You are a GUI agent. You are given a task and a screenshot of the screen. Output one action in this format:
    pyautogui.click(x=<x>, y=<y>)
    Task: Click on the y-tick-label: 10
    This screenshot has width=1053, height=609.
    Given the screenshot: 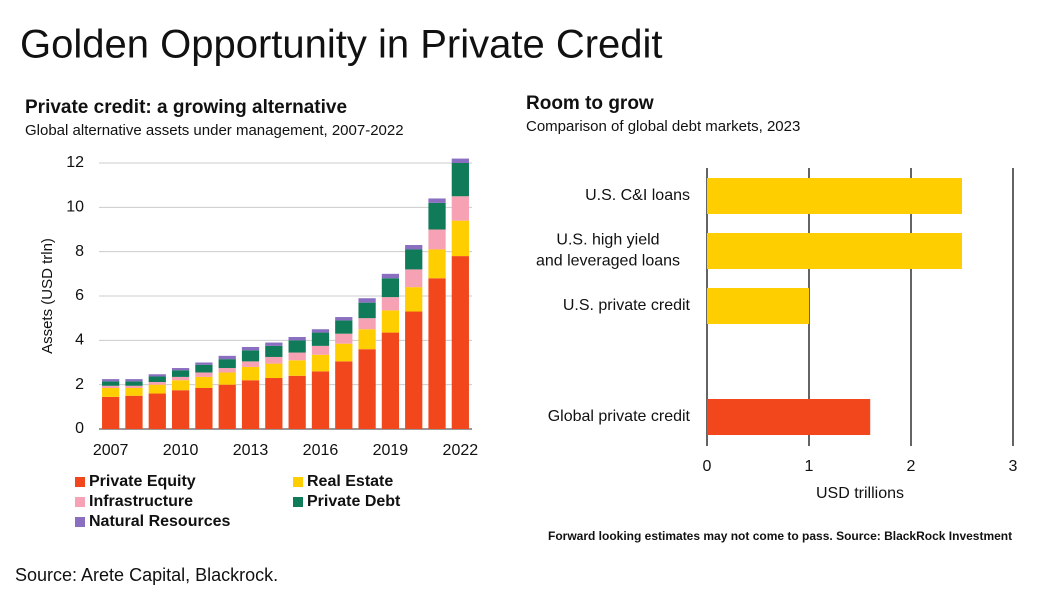 What is the action you would take?
    pyautogui.click(x=75, y=207)
    